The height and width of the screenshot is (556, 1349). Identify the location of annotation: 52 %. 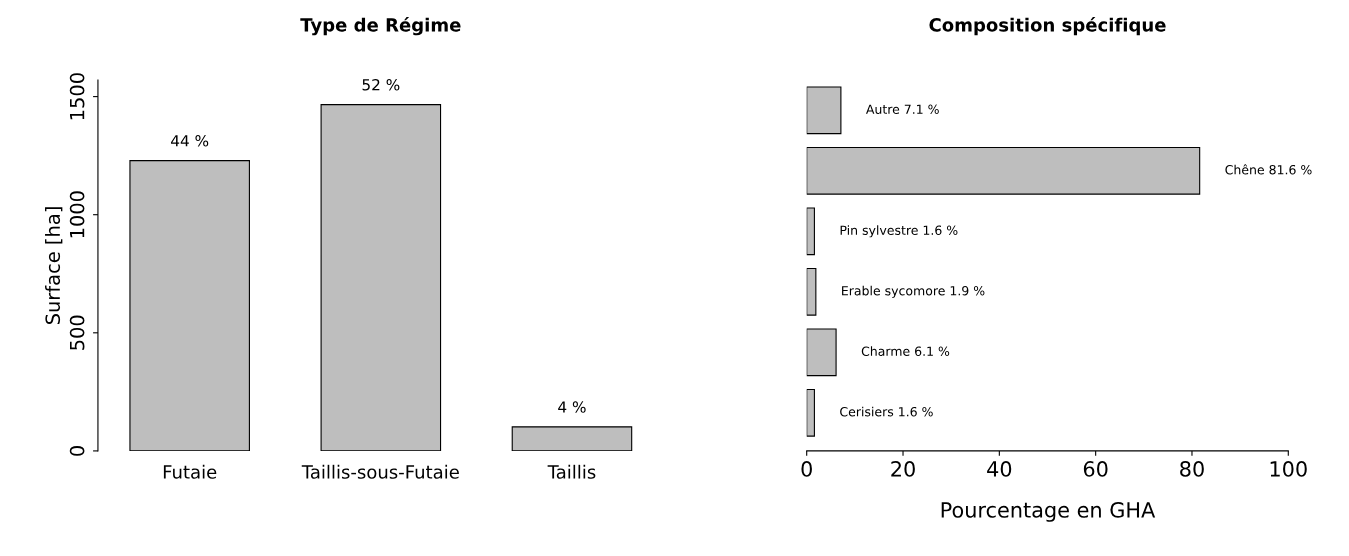
(381, 85).